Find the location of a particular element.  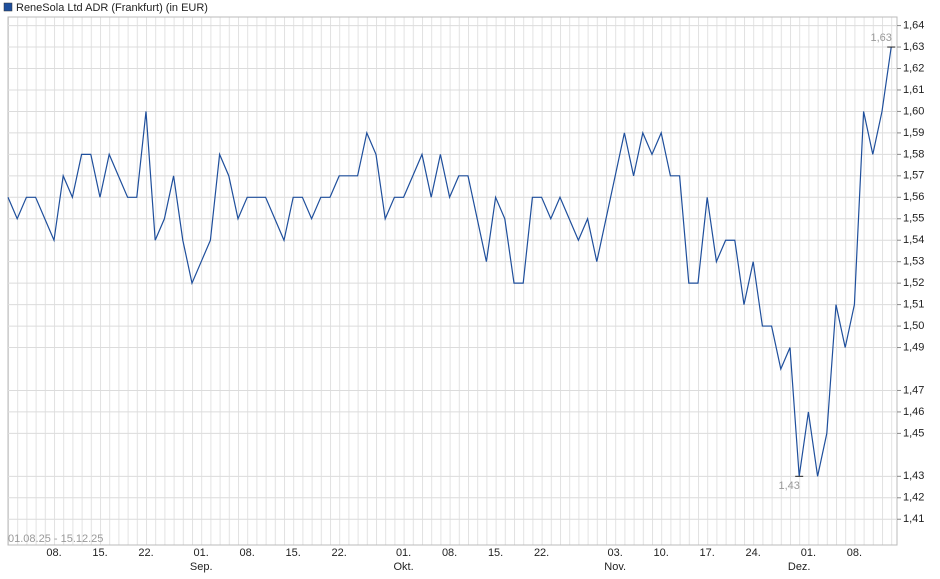

y-tick-label: 1,61 is located at coordinates (913, 90).